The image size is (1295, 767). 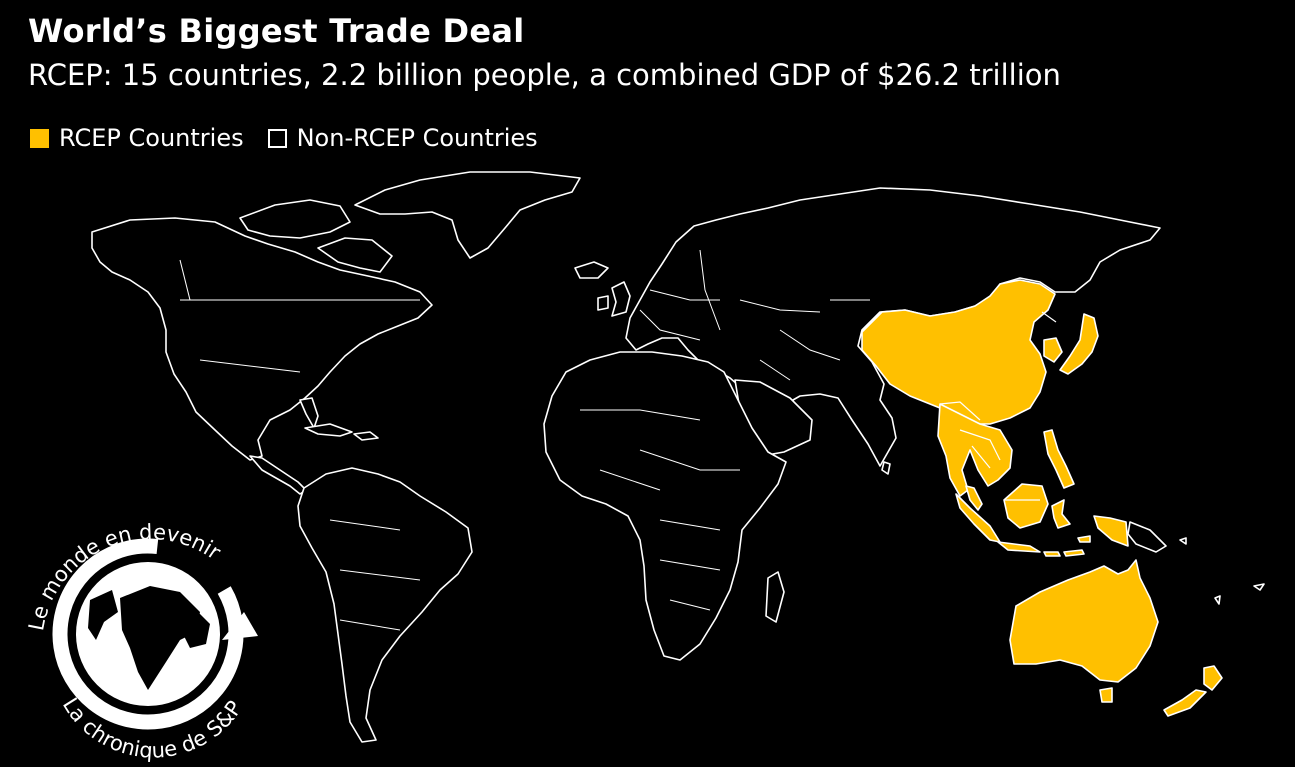 I want to click on legend: RCEP Countries Non-RCEP Countries, so click(x=296, y=138).